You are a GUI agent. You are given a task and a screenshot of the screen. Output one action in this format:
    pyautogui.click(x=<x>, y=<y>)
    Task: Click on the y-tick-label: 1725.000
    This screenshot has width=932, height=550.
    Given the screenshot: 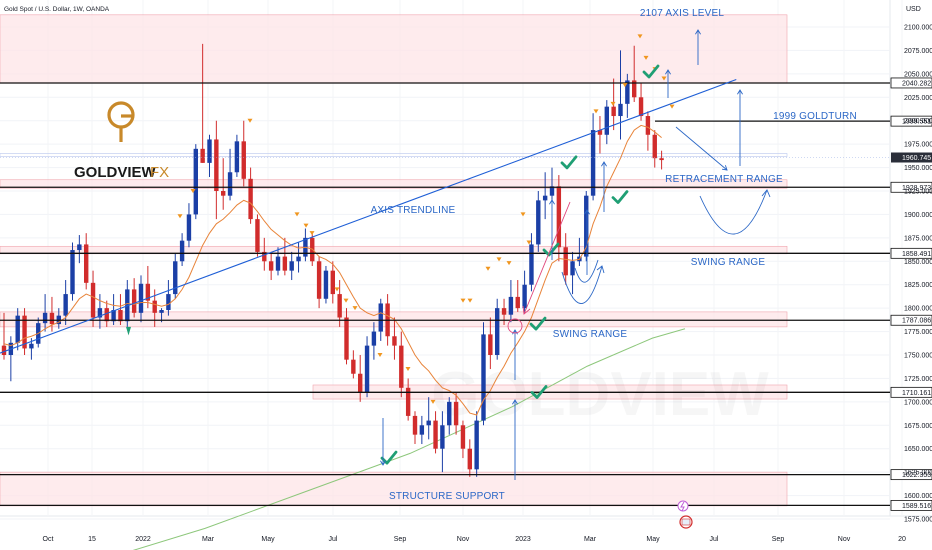 What is the action you would take?
    pyautogui.click(x=918, y=379)
    